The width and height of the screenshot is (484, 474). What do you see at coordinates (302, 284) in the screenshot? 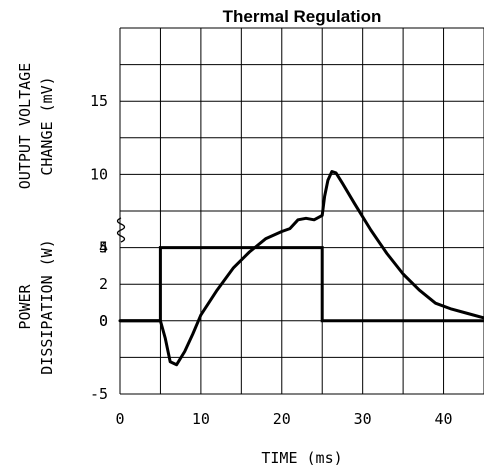
I see `power-dissipation-line` at bounding box center [302, 284].